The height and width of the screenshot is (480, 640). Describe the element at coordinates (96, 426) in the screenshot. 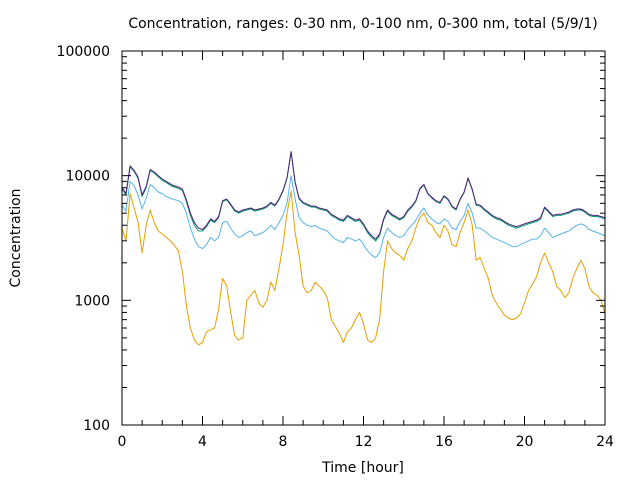

I see `y-tick-label: 100` at that location.